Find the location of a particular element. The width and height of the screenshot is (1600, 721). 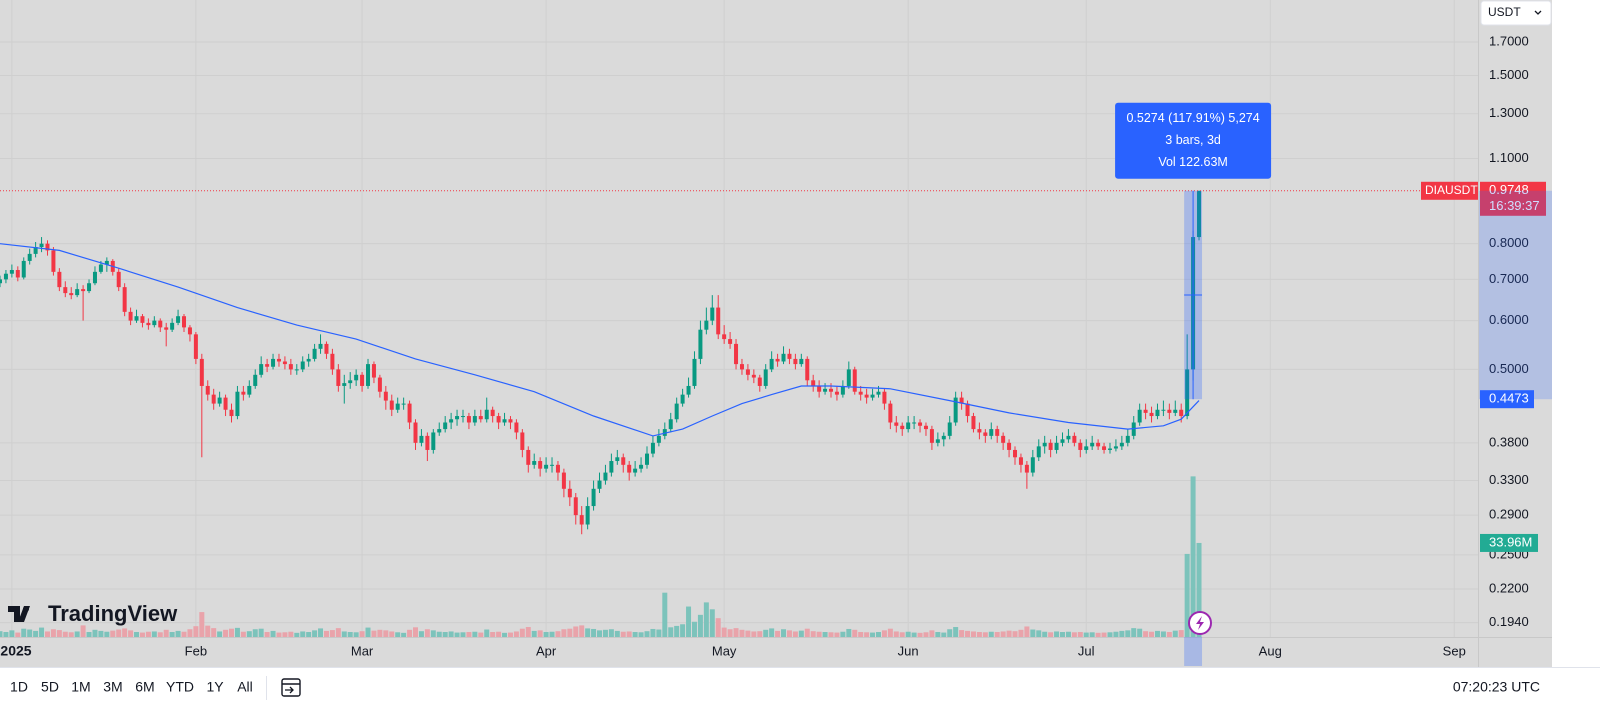

date-range-icon is located at coordinates (291, 687).